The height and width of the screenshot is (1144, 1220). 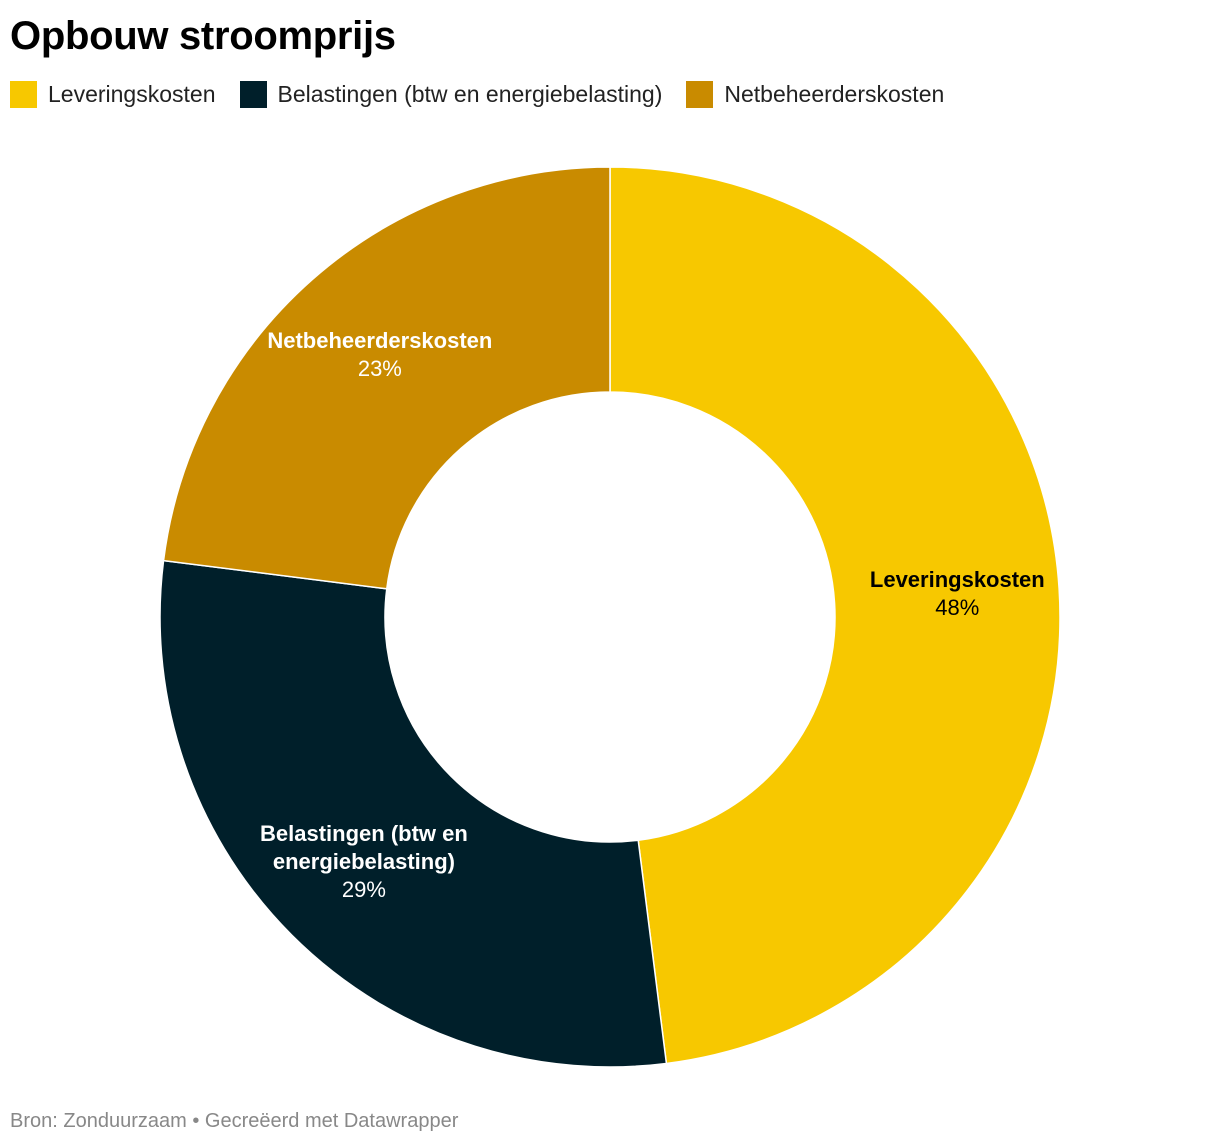 I want to click on chart-title: Opbouw stroomprijs, so click(x=203, y=36).